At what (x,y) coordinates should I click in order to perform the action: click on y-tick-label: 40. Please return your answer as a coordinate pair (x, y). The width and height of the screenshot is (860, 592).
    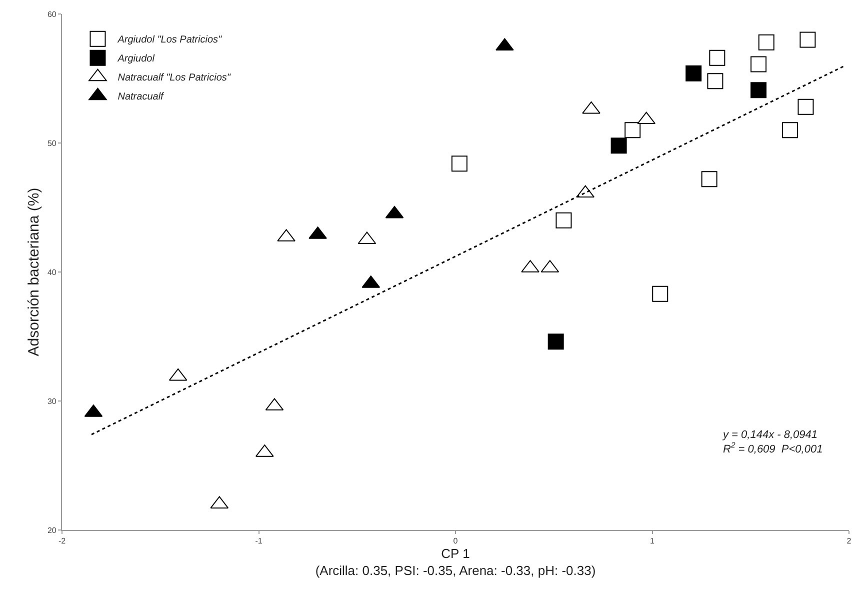
    Looking at the image, I should click on (52, 272).